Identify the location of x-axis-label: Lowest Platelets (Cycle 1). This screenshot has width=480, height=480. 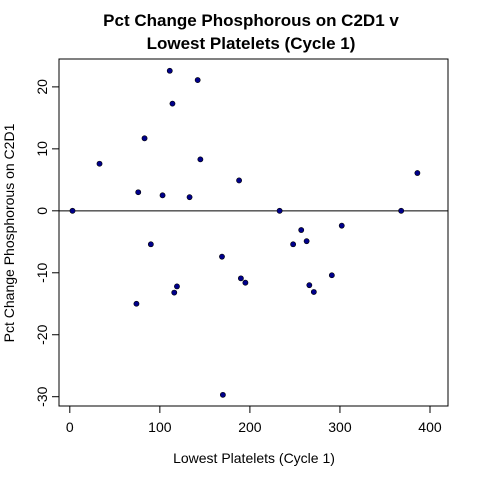
(254, 458).